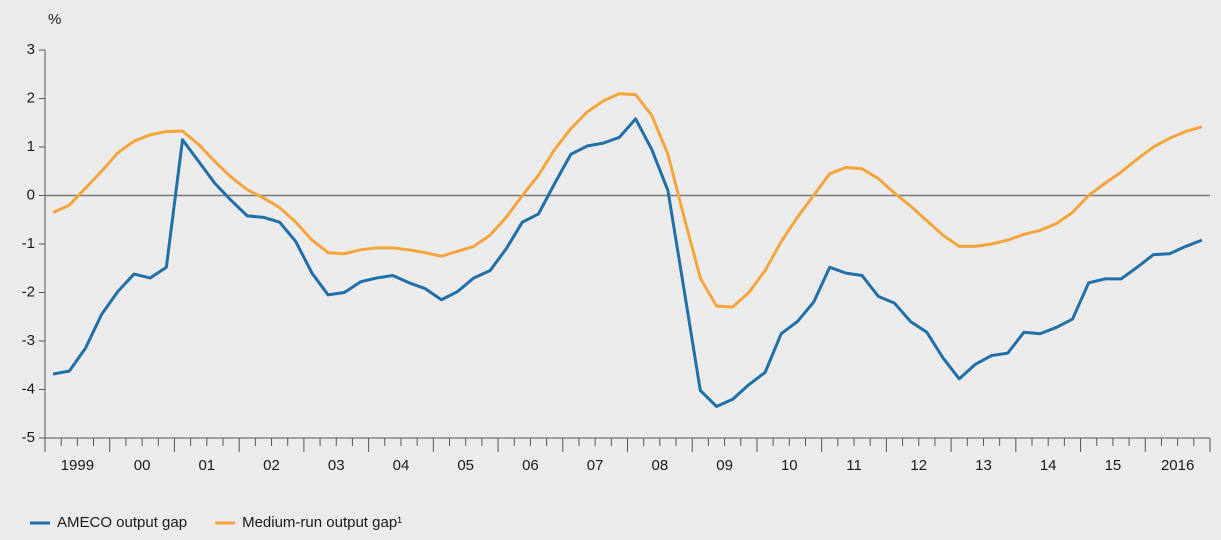 Image resolution: width=1221 pixels, height=540 pixels. What do you see at coordinates (1177, 465) in the screenshot?
I see `x-tick-label: 2016` at bounding box center [1177, 465].